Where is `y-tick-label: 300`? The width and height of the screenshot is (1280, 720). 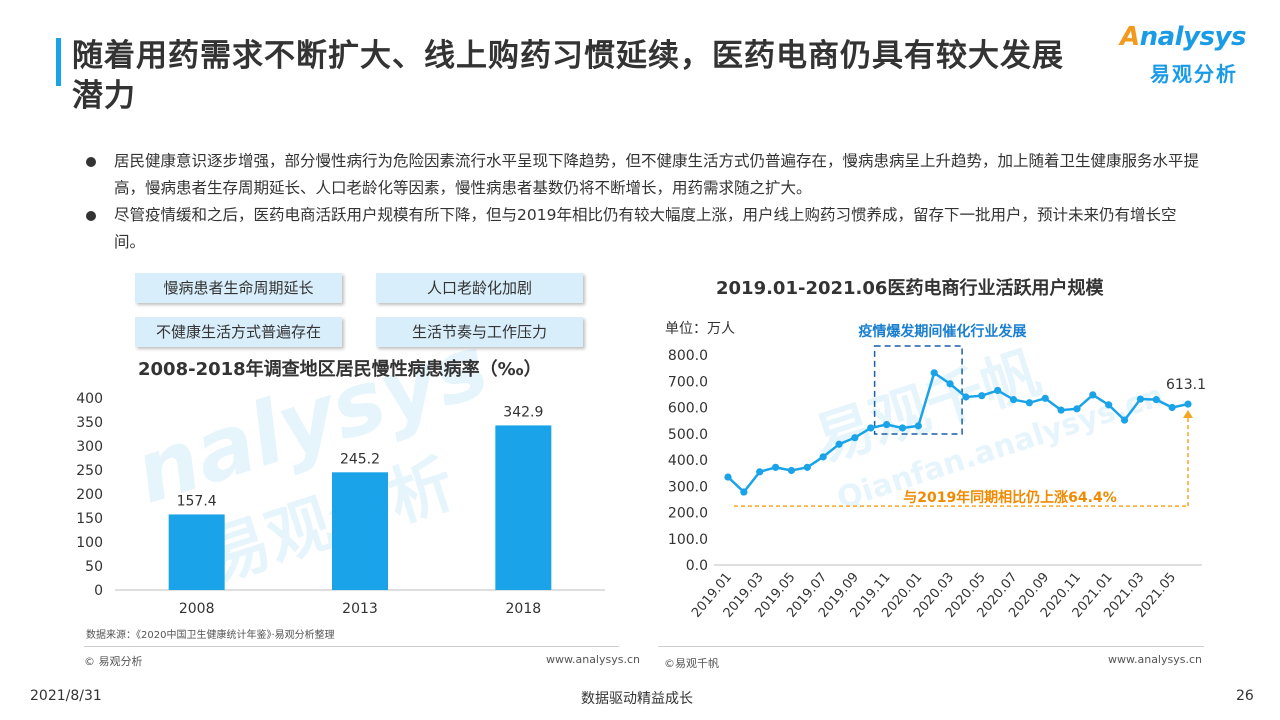 y-tick-label: 300 is located at coordinates (89, 447).